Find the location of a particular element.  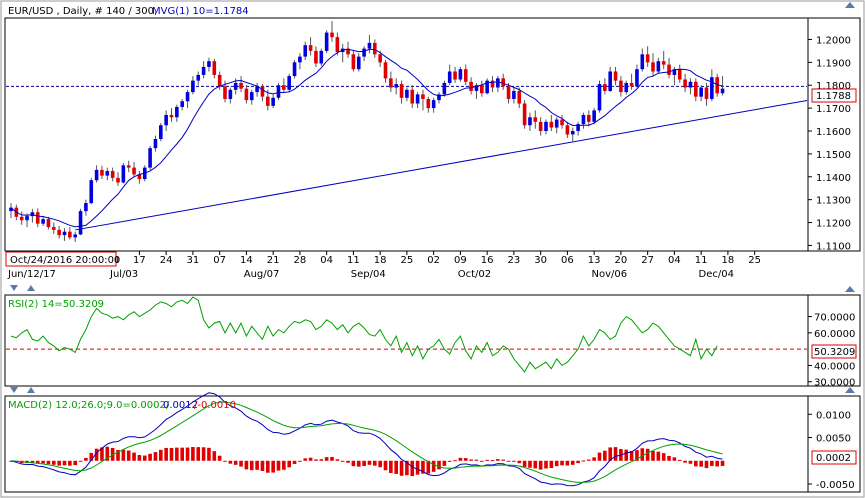

macd-axis-panel is located at coordinates (834, 444).